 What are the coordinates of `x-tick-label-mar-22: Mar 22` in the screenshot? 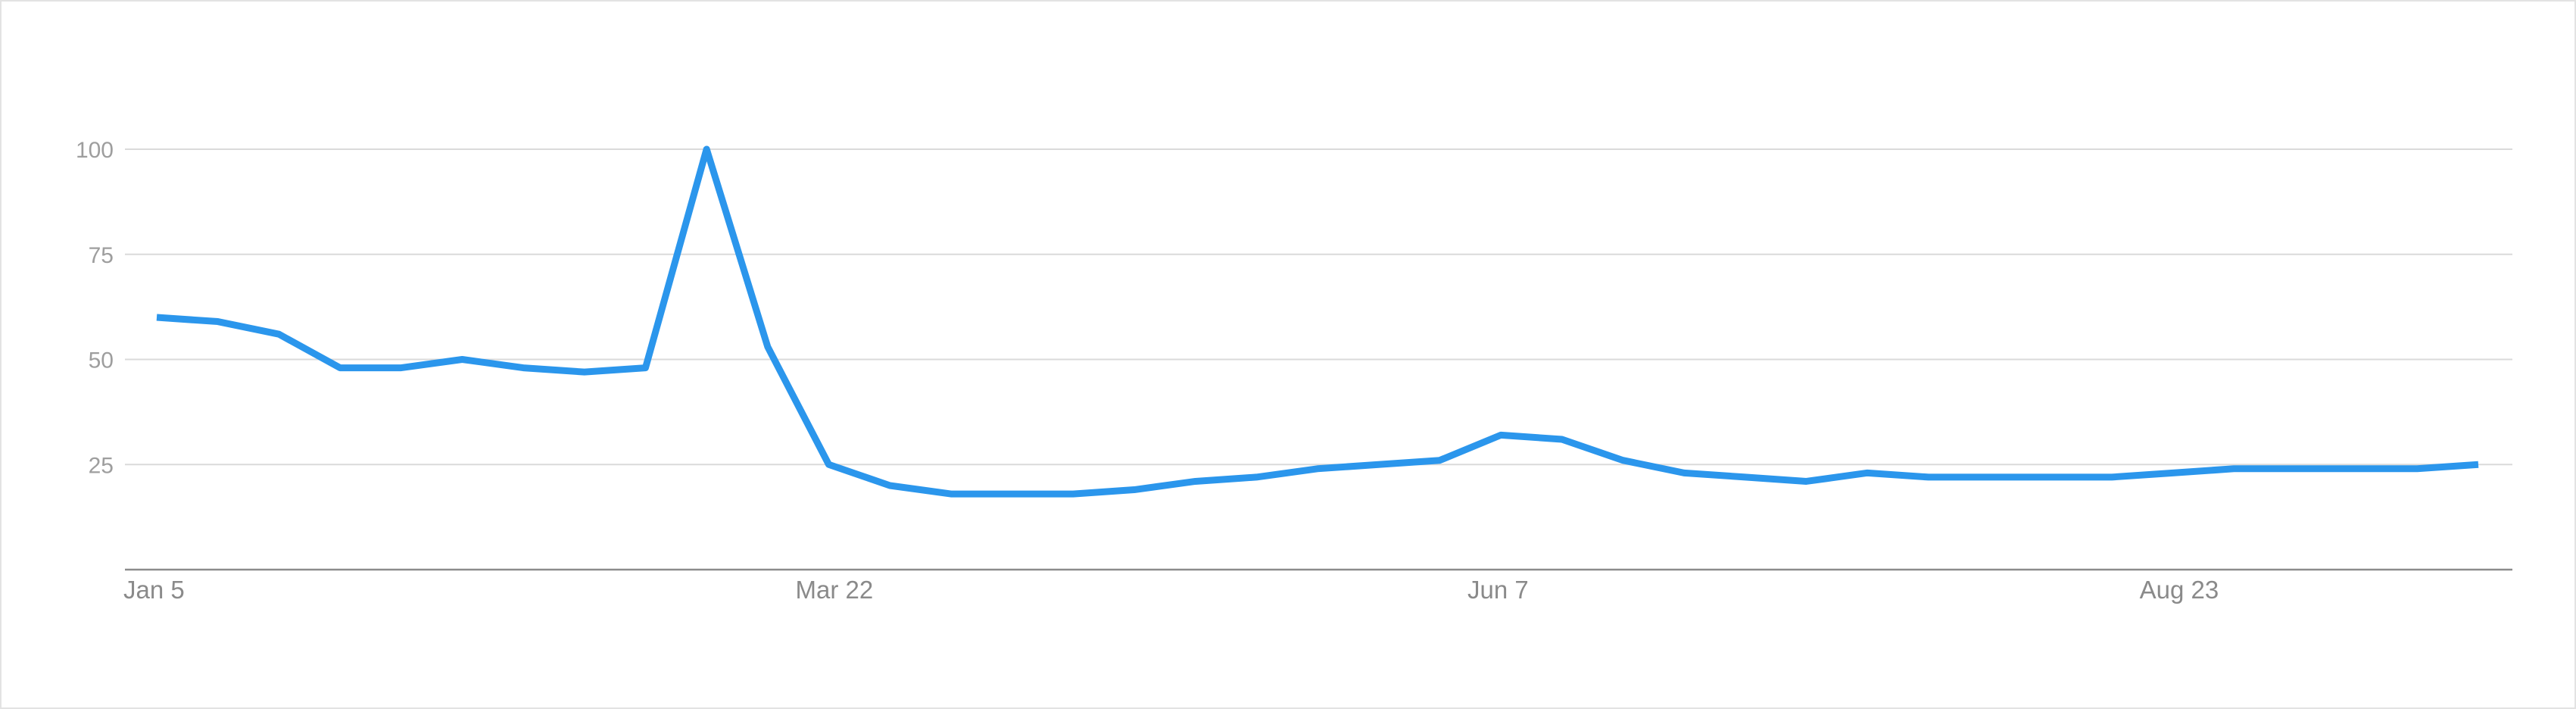 It's located at (835, 590).